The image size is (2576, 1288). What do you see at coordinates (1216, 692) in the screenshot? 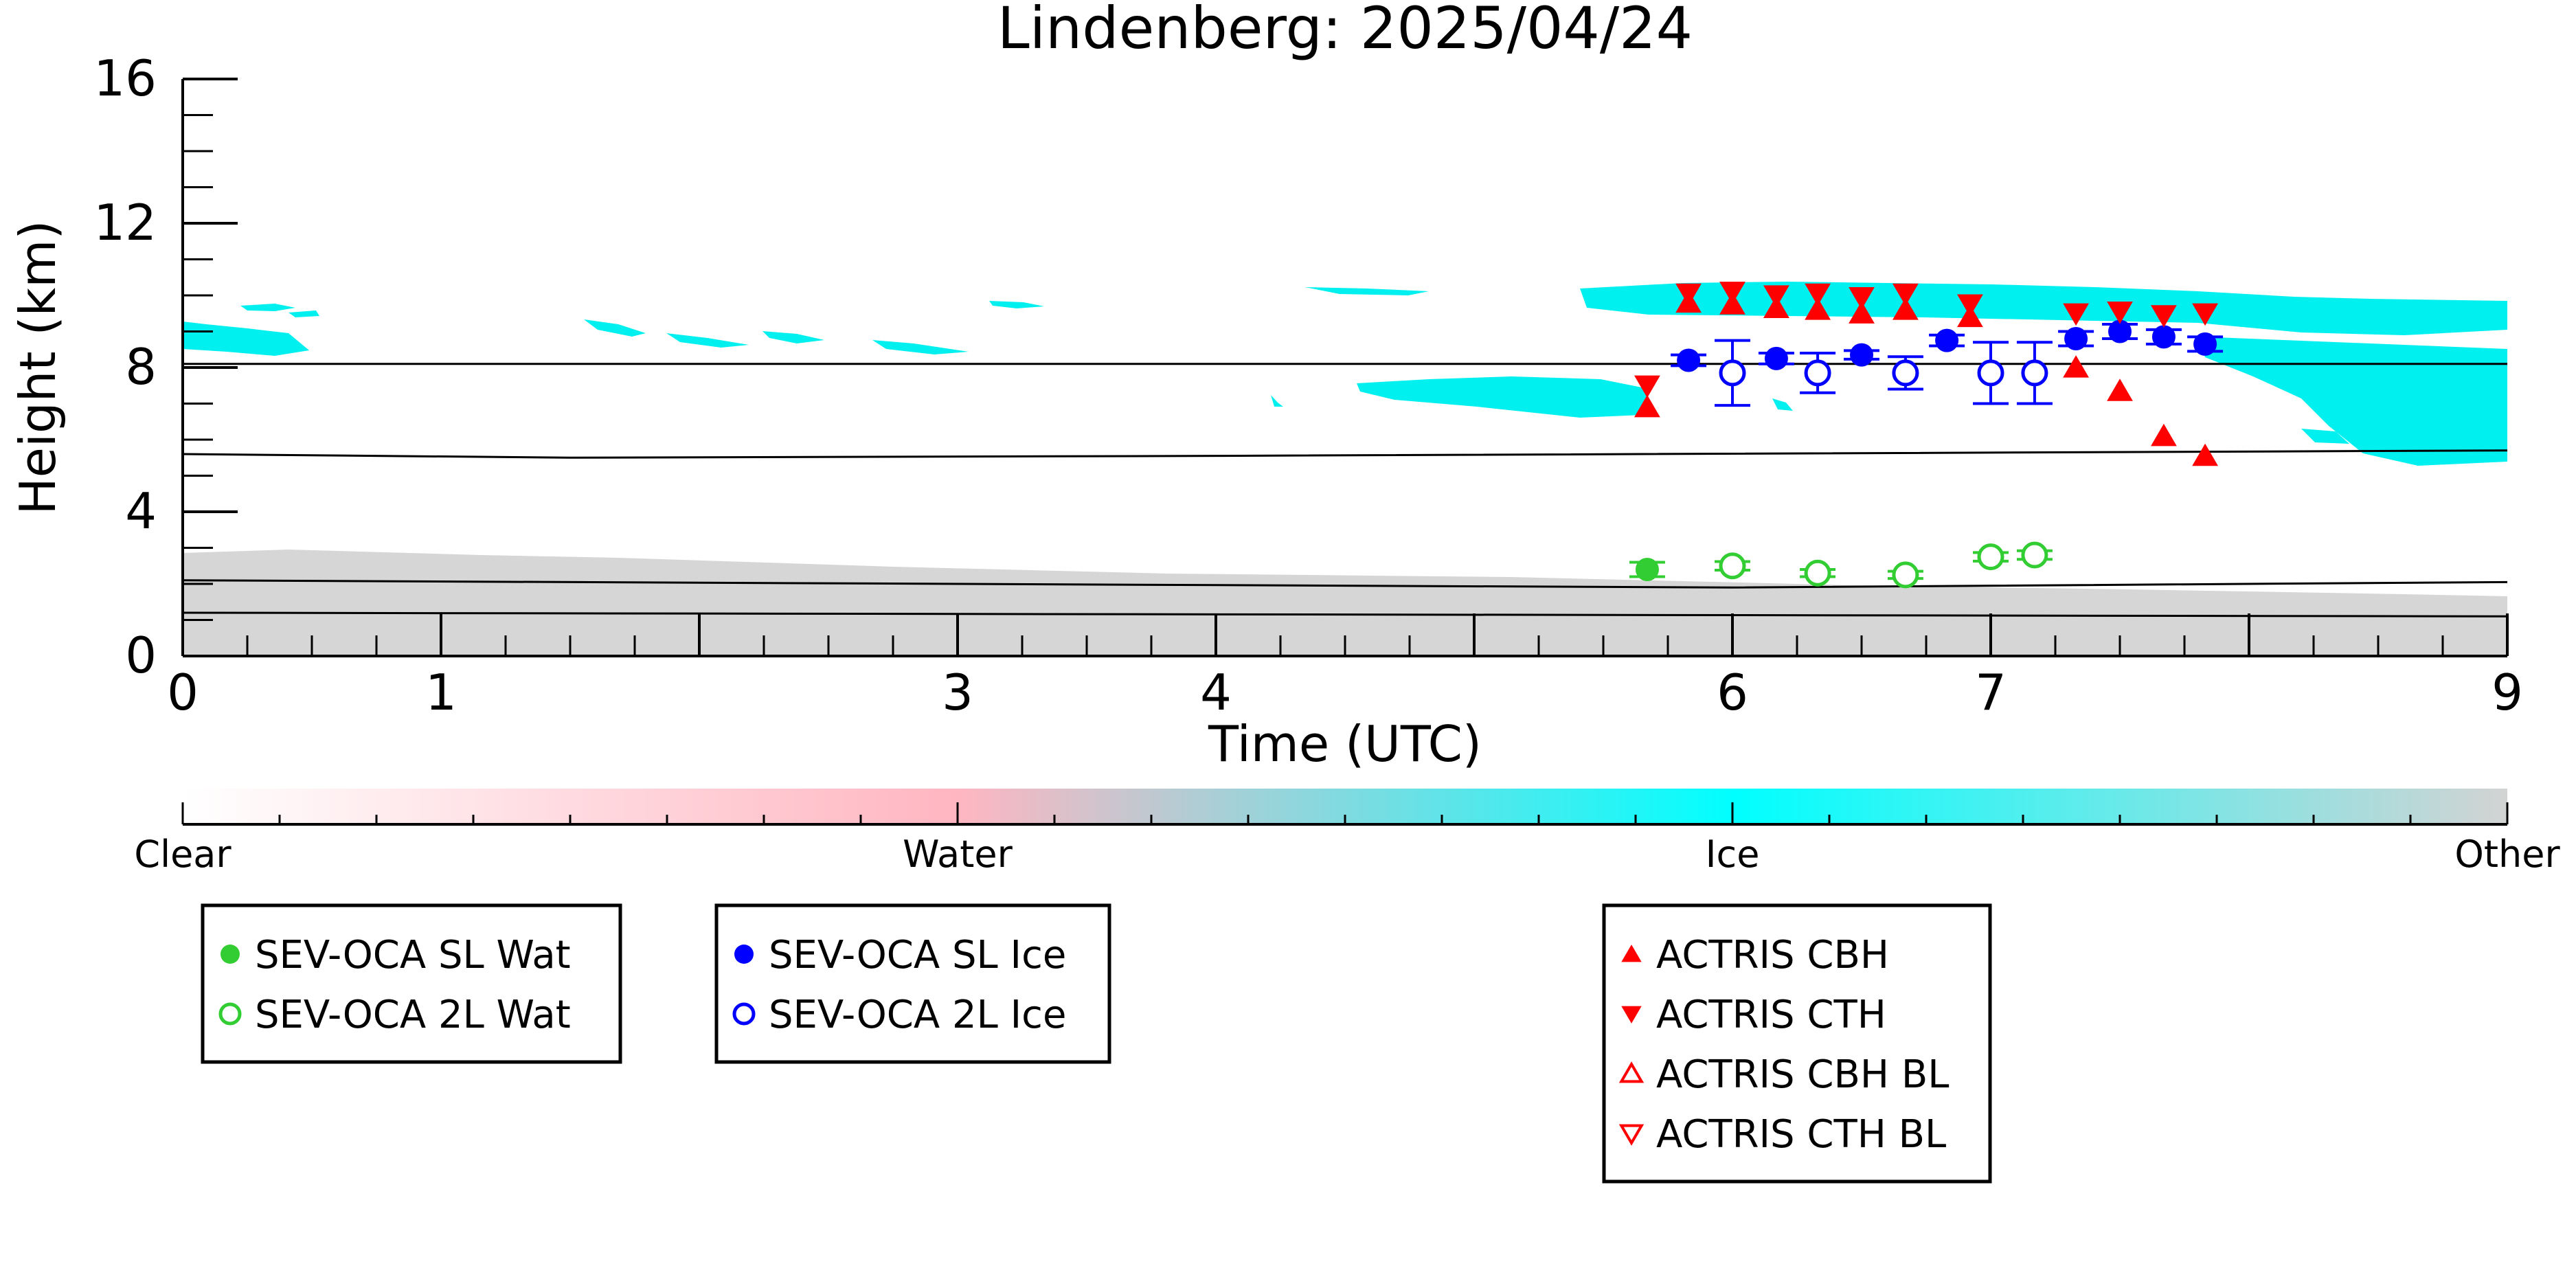
I see `x-tick-label: 4` at bounding box center [1216, 692].